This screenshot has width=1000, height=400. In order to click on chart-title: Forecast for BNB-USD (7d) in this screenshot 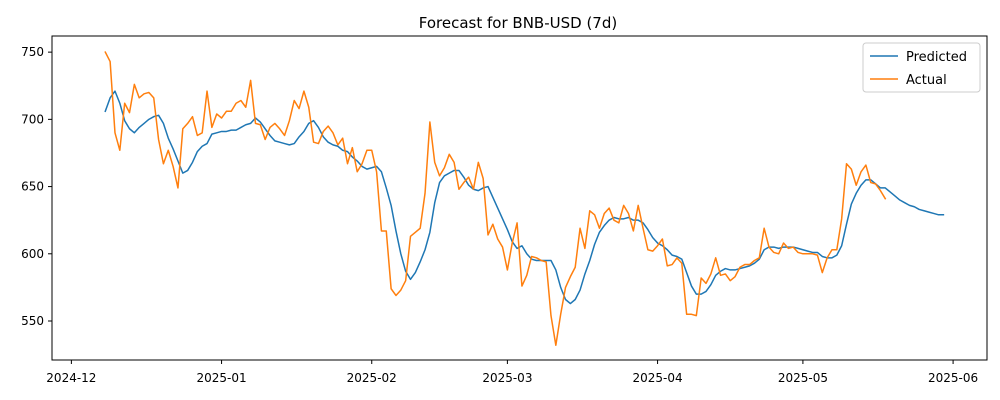, I will do `click(518, 23)`.